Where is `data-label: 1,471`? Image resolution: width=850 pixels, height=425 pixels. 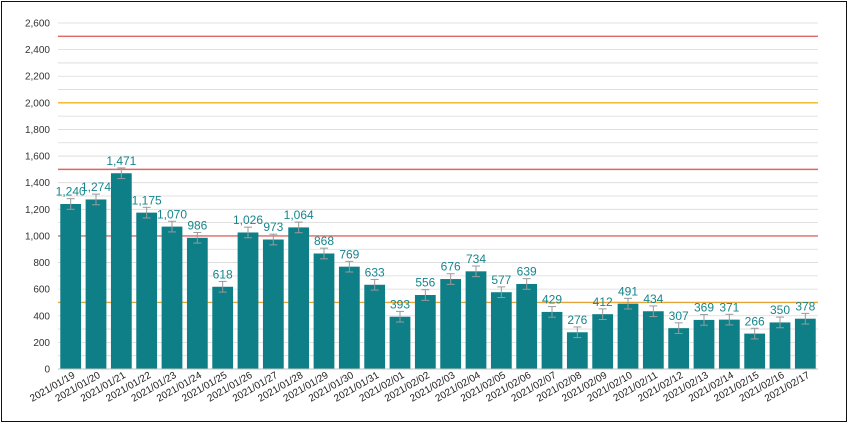 data-label: 1,471 is located at coordinates (121, 161).